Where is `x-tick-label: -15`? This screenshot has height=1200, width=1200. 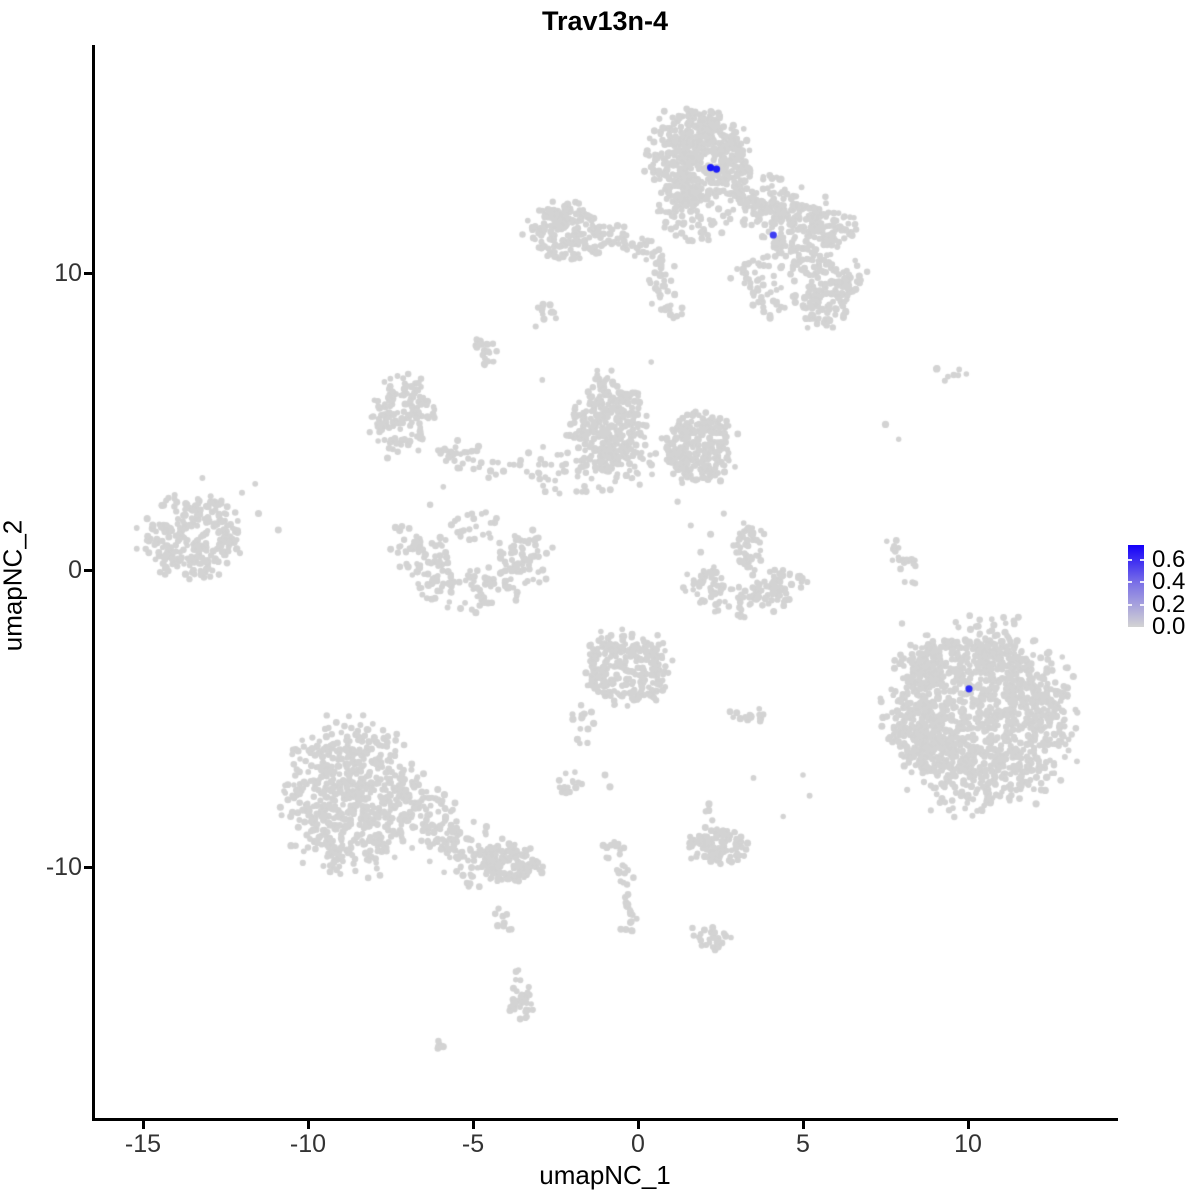 x-tick-label: -15 is located at coordinates (143, 1144).